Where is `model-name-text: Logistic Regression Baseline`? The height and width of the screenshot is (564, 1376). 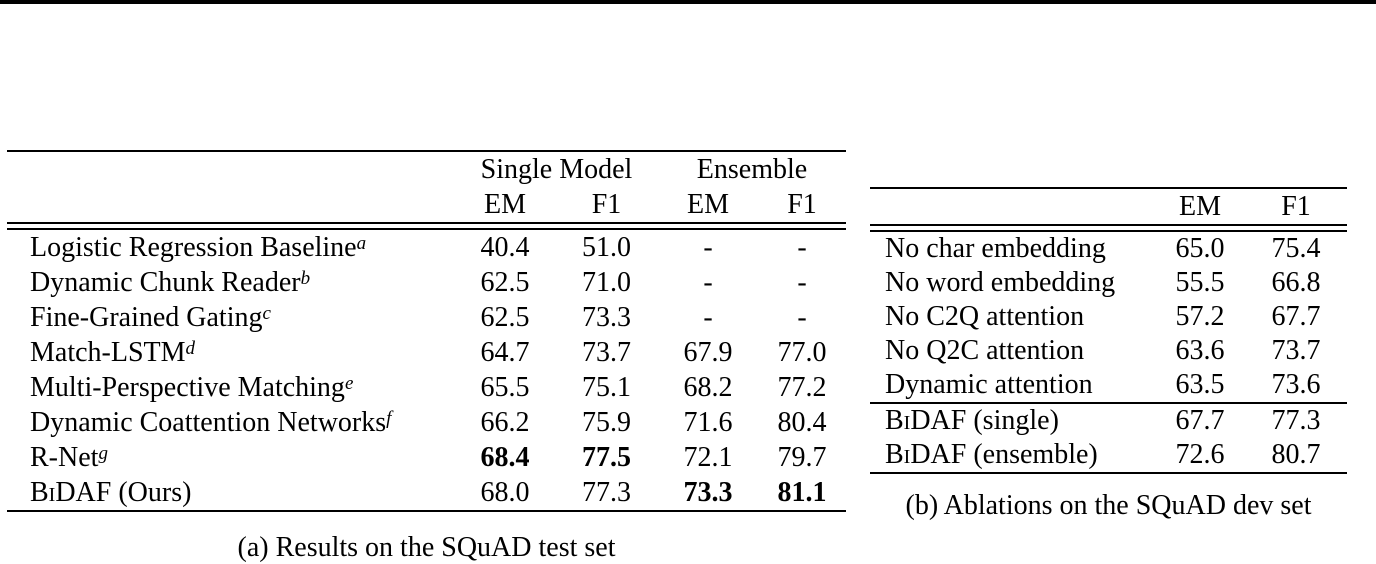
model-name-text: Logistic Regression Baseline is located at coordinates (193, 247).